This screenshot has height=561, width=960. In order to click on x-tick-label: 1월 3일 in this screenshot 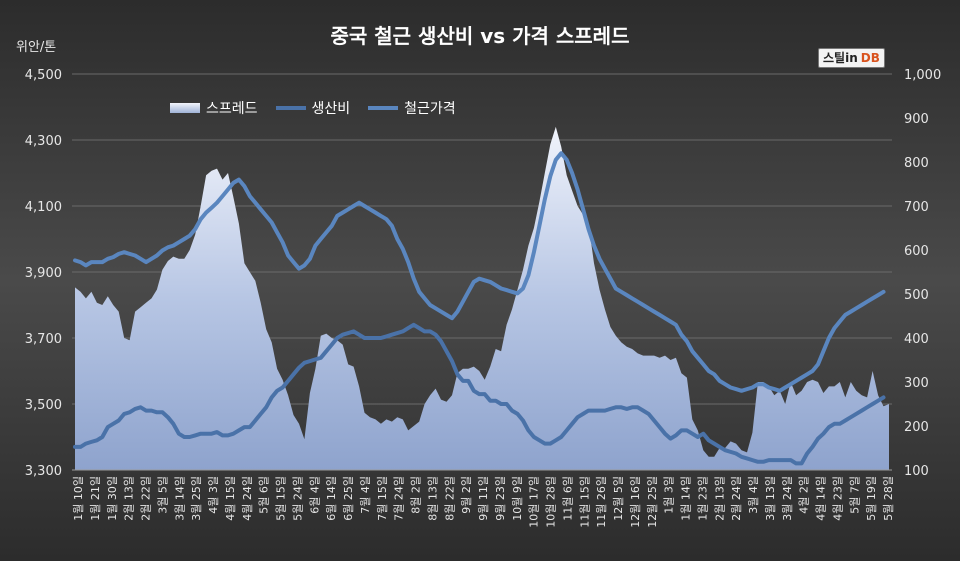, I will do `click(669, 495)`.